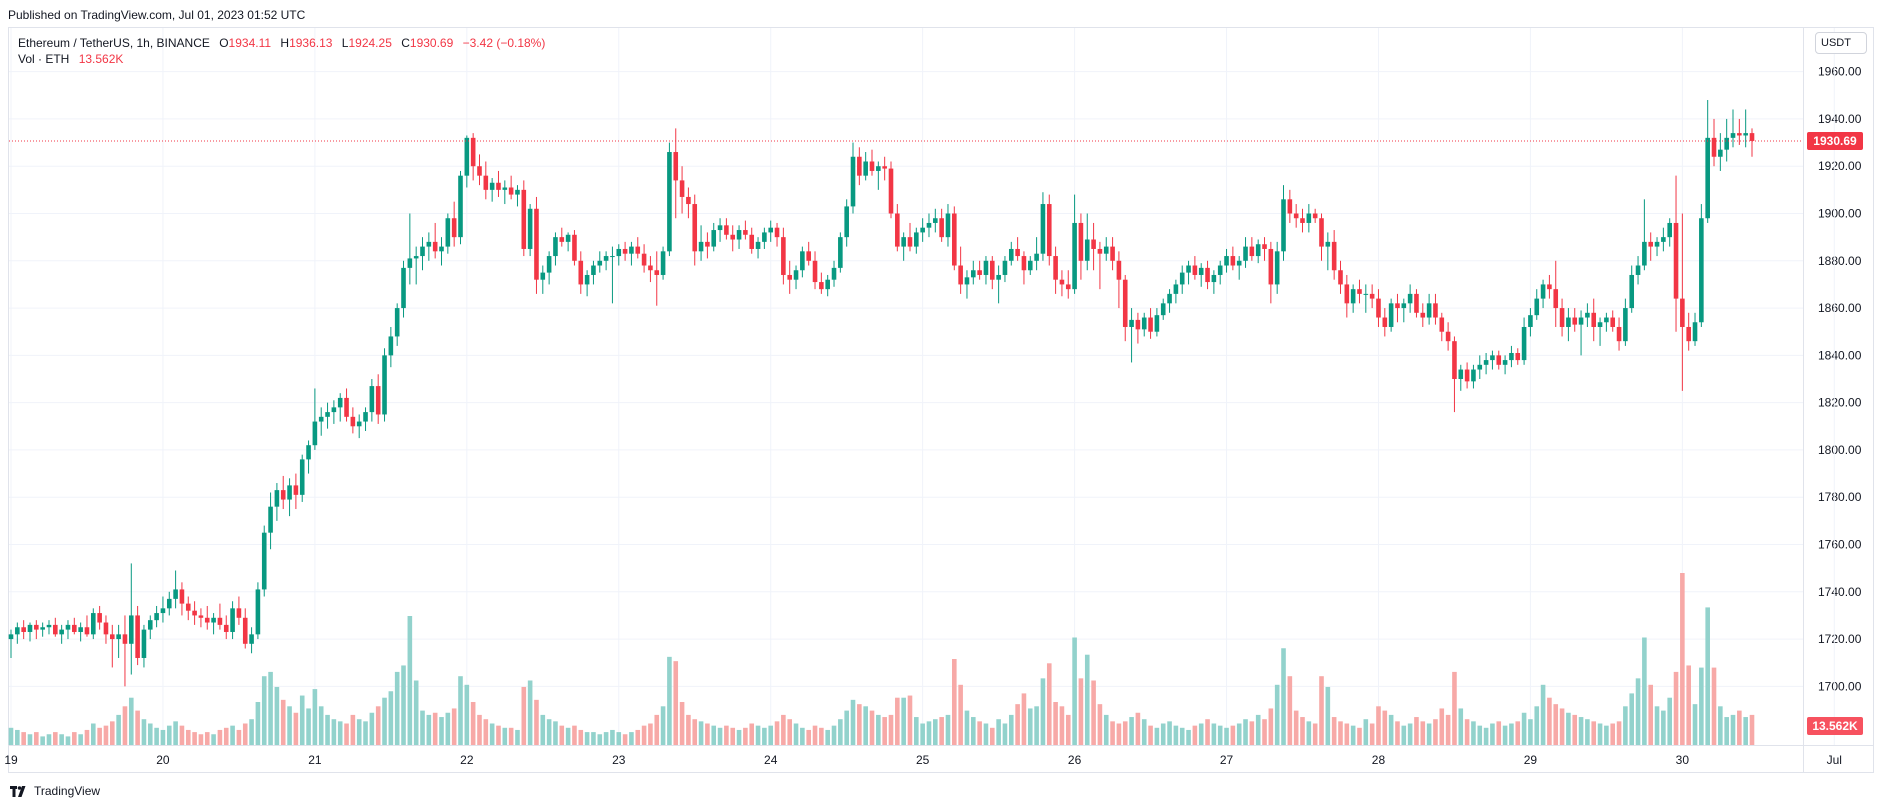 The height and width of the screenshot is (809, 1883). Describe the element at coordinates (923, 760) in the screenshot. I see `x-tick-label: 25` at that location.